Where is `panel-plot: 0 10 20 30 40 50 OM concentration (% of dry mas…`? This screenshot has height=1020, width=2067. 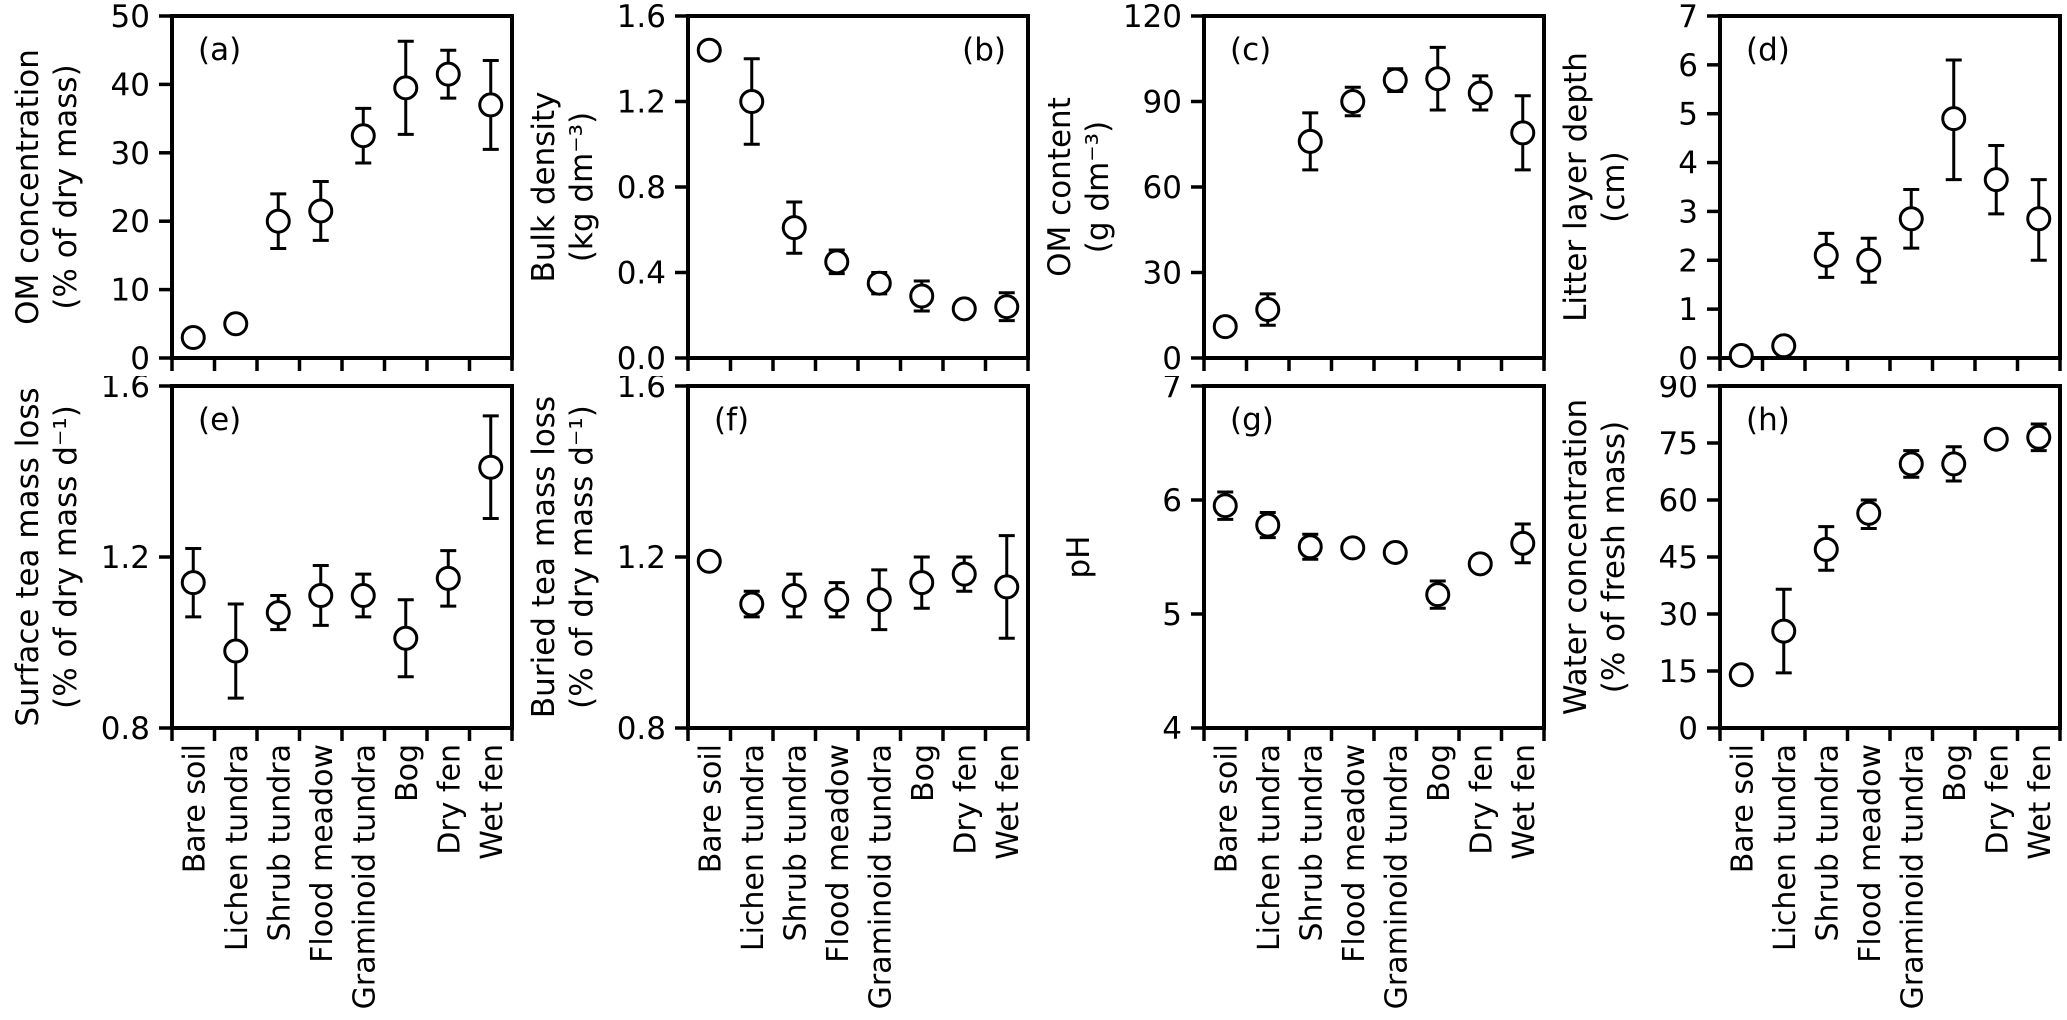
panel-plot: 0 10 20 30 40 50 OM concentration (% of dry mas… is located at coordinates (258, 188).